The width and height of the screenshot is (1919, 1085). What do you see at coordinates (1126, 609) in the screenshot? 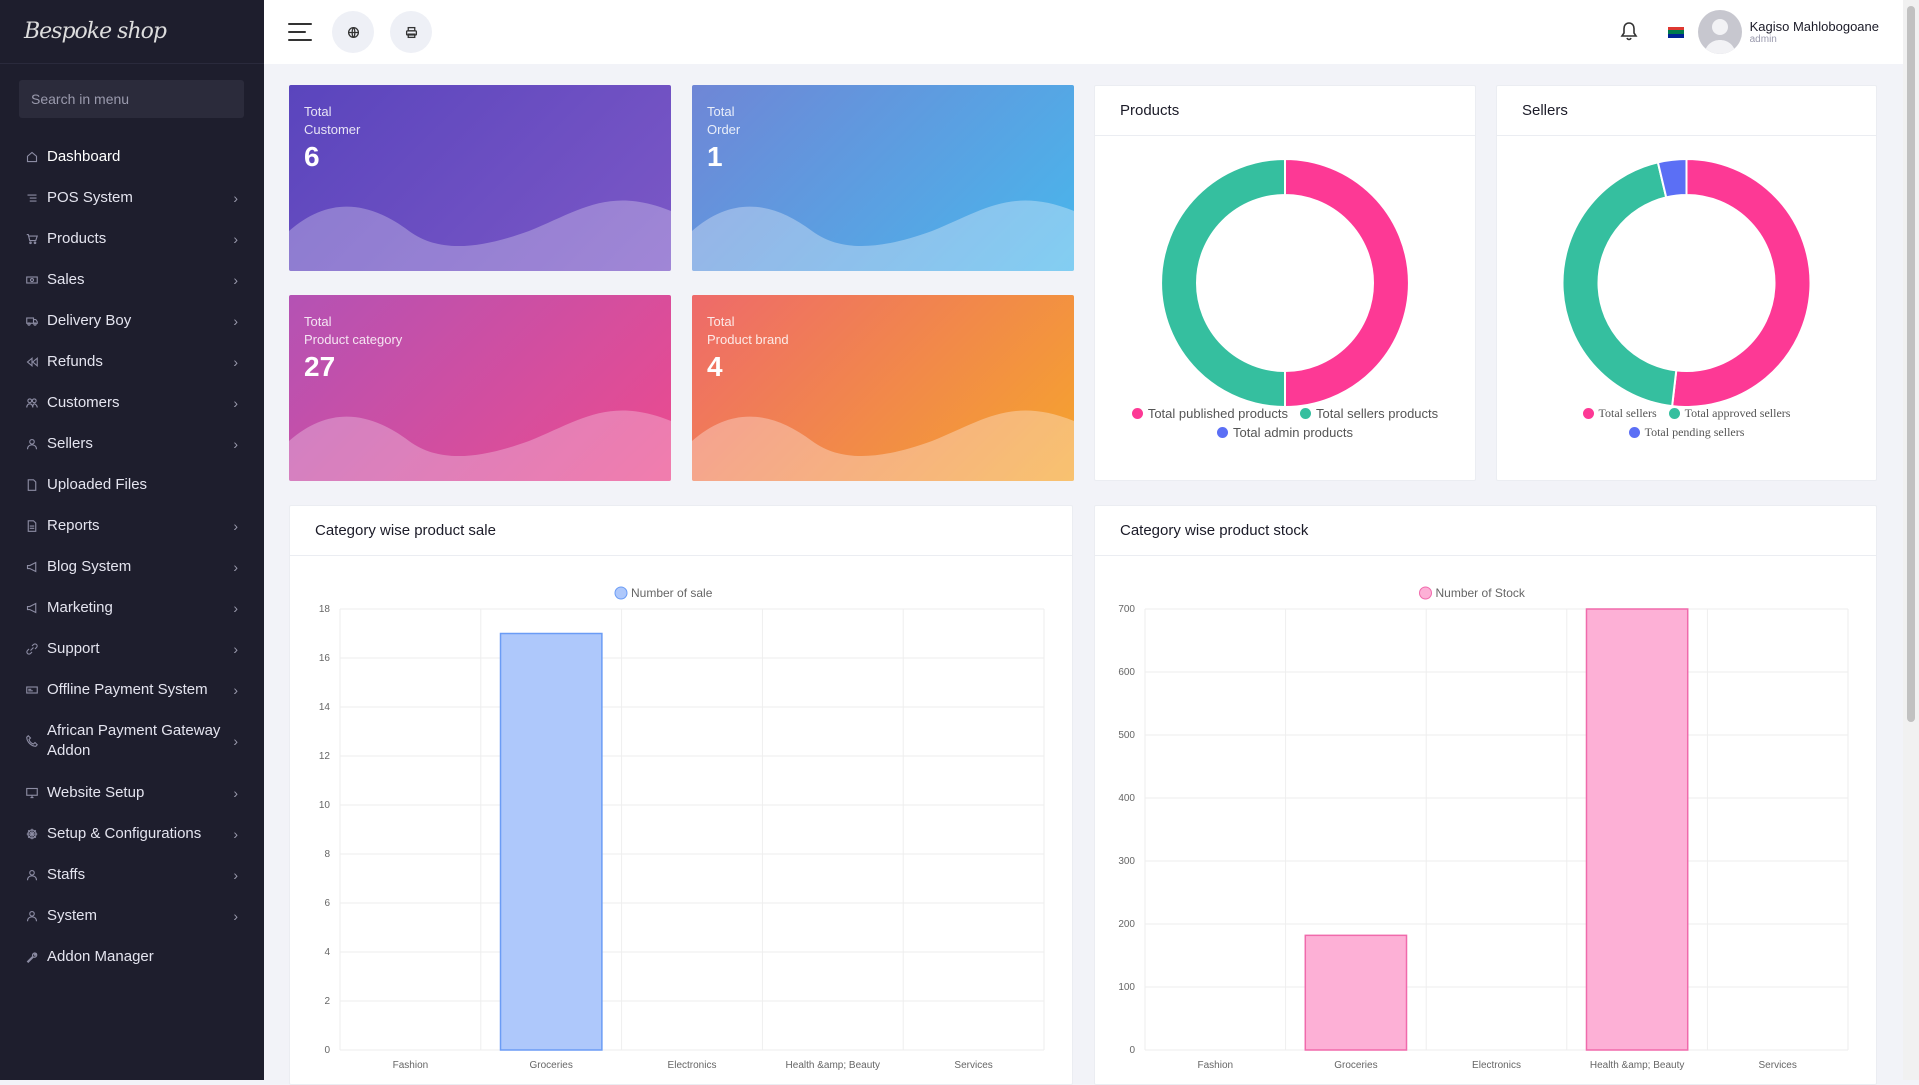
I see `y-tick-label: 700` at bounding box center [1126, 609].